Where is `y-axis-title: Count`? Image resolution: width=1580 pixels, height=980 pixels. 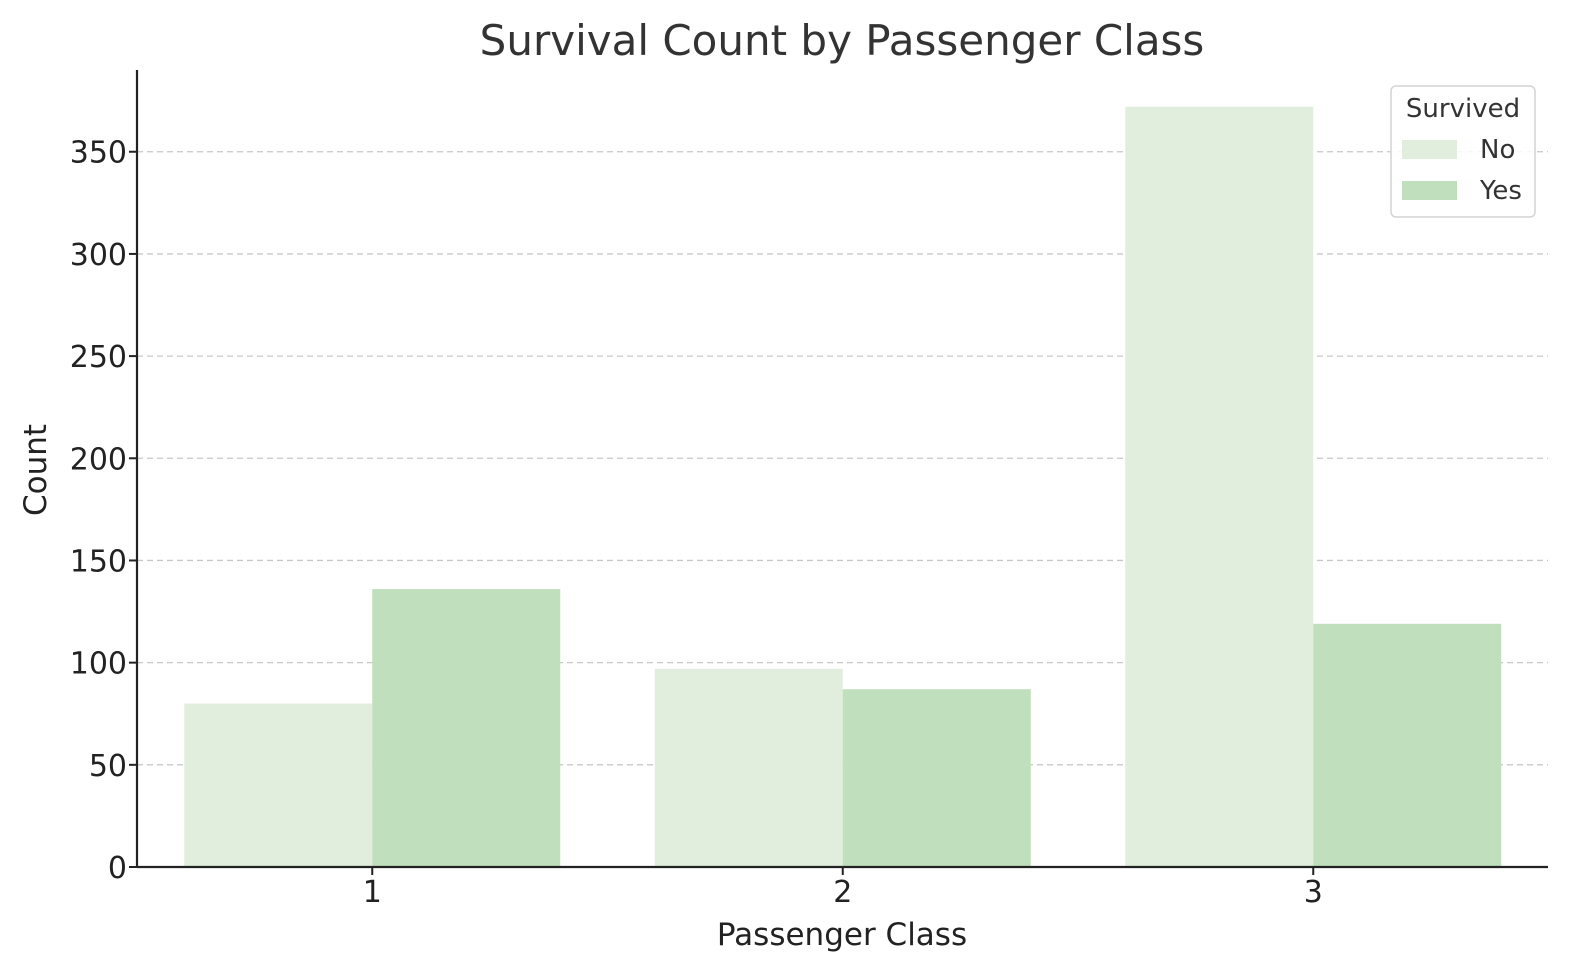 y-axis-title: Count is located at coordinates (36, 470).